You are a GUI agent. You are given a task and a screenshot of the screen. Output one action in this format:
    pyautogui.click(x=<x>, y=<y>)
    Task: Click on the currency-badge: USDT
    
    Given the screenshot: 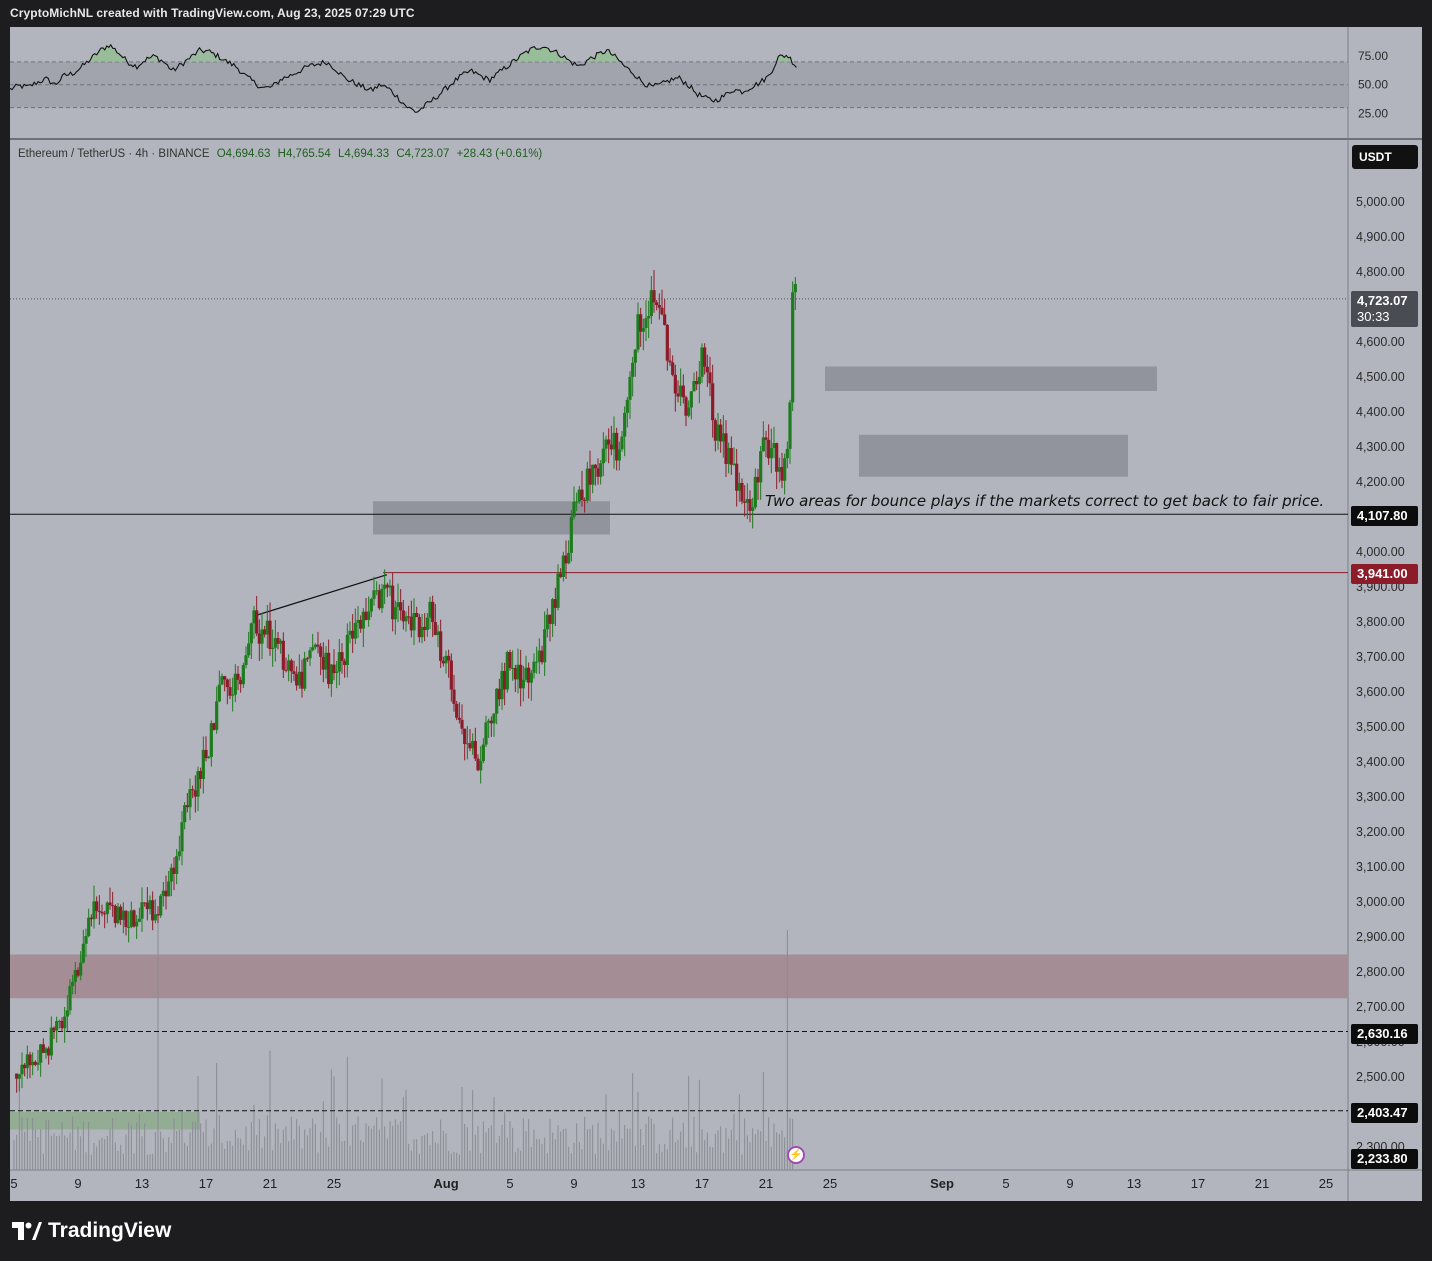 What is the action you would take?
    pyautogui.click(x=1385, y=157)
    